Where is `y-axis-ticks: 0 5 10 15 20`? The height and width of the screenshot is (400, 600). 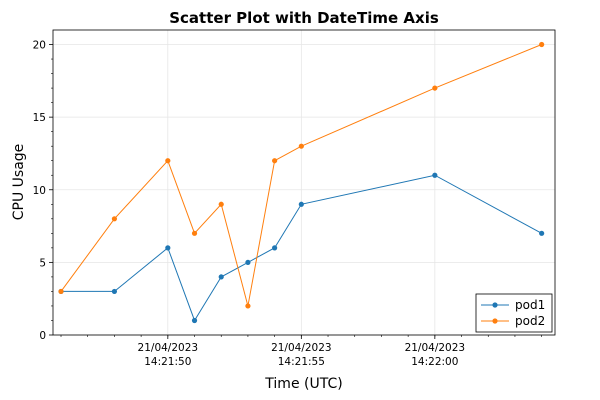 y-axis-ticks: 0 5 10 15 20 is located at coordinates (43, 191).